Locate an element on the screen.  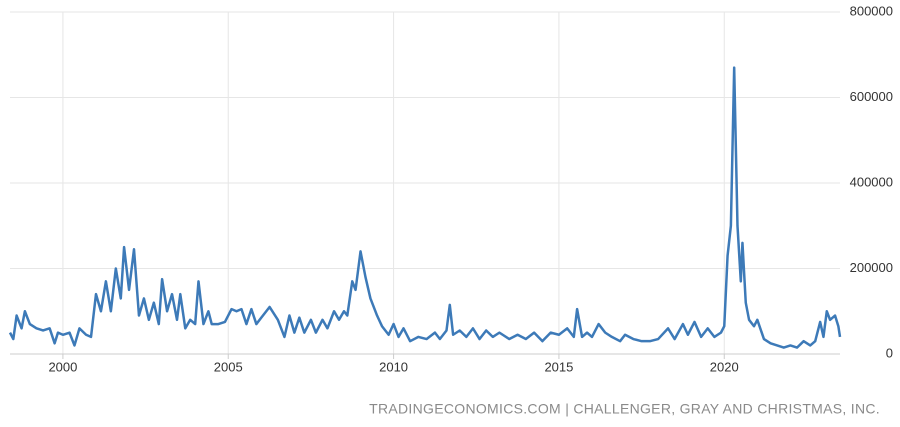
y-tick-label: 600000 is located at coordinates (871, 96).